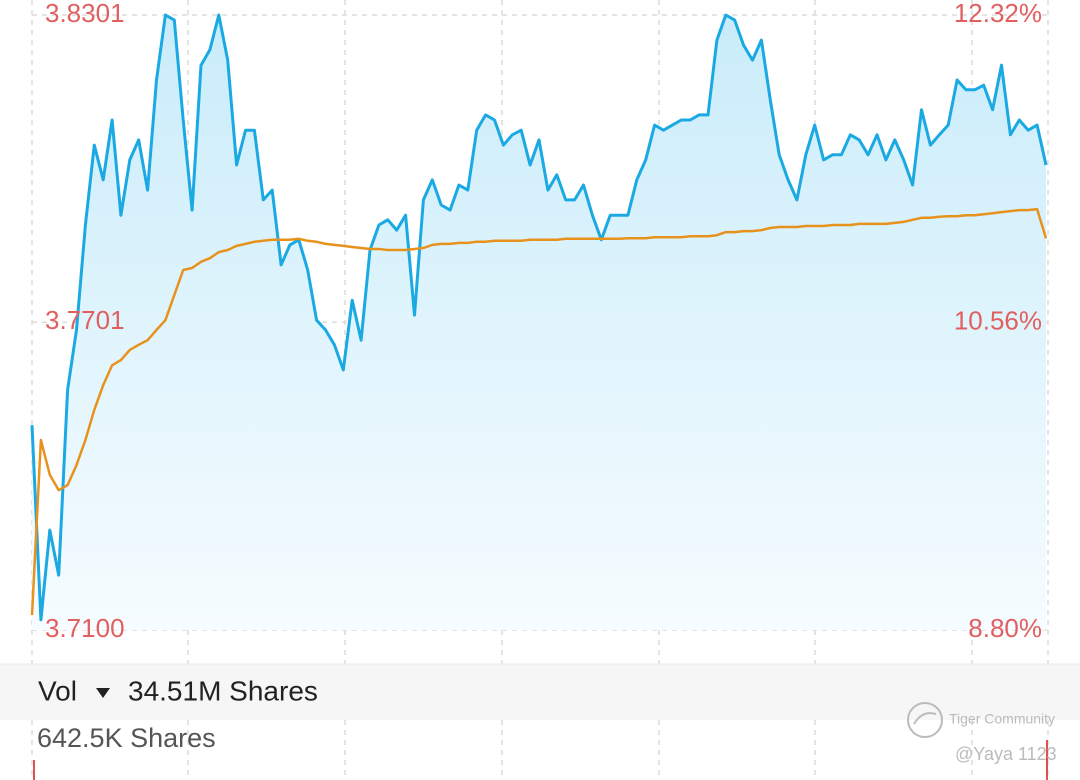  Describe the element at coordinates (1005, 628) in the screenshot. I see `y2-tick-label: 8.80%` at that location.